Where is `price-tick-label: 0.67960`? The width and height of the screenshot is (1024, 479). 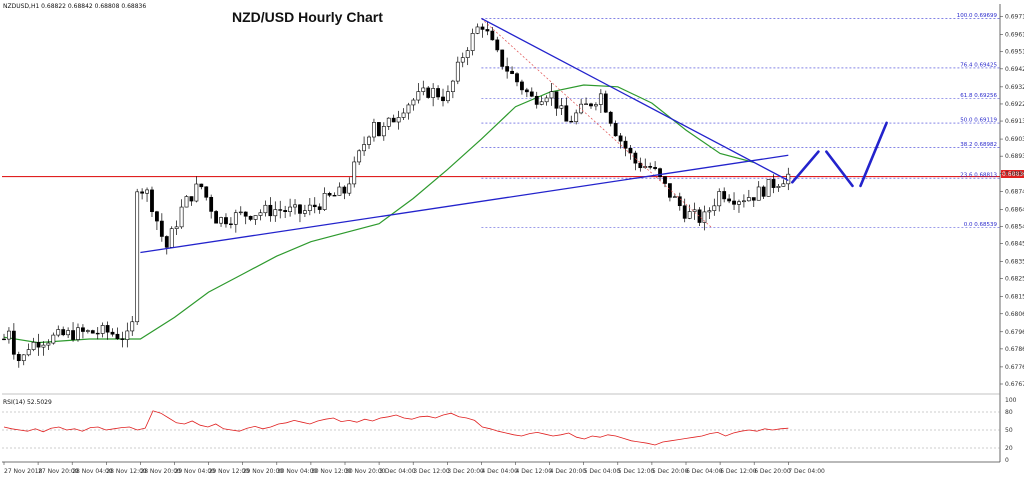
price-tick-label: 0.67960 is located at coordinates (1014, 332).